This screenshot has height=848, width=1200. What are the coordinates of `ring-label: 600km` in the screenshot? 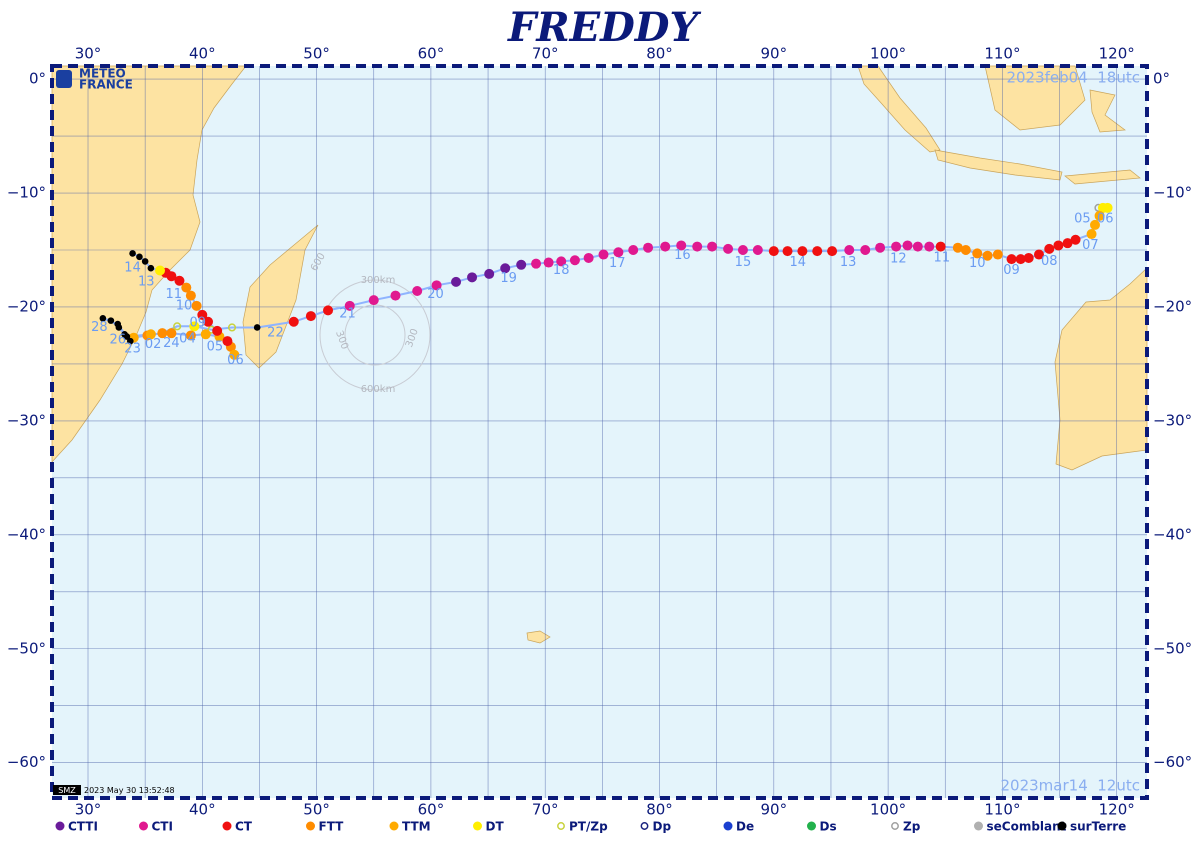 It's located at (378, 389).